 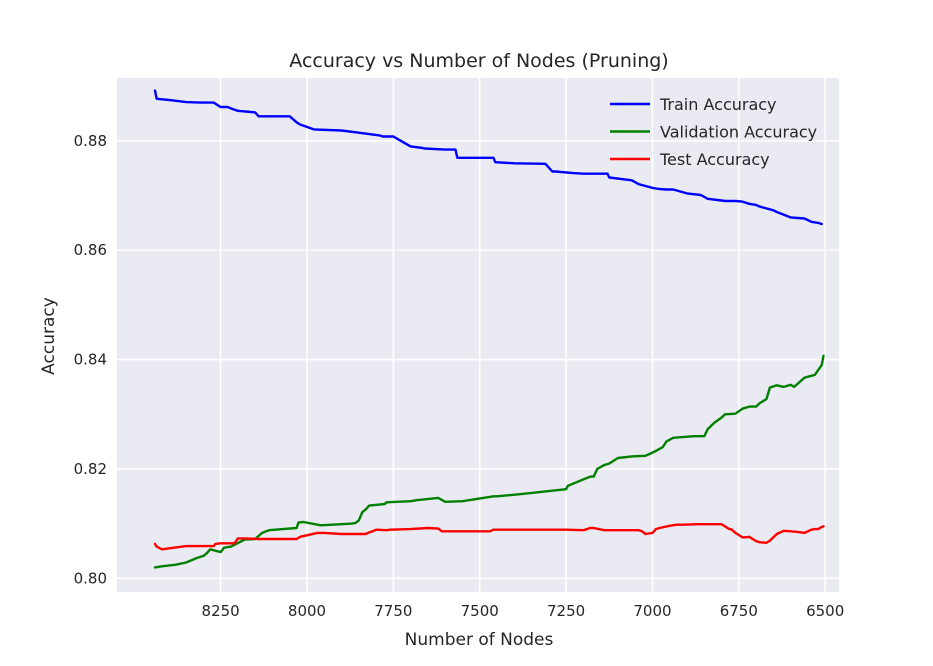 What do you see at coordinates (480, 611) in the screenshot?
I see `x-tick-label: 7500` at bounding box center [480, 611].